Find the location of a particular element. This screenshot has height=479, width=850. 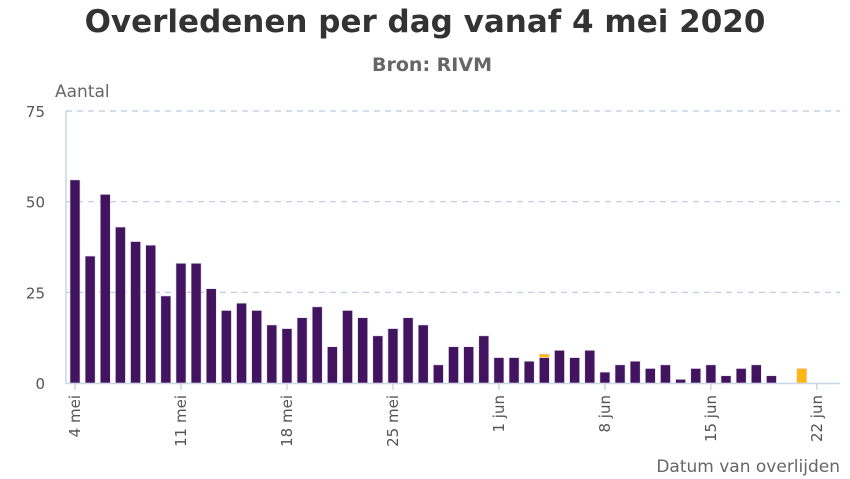

x-tick-label: 15 jun is located at coordinates (711, 418).